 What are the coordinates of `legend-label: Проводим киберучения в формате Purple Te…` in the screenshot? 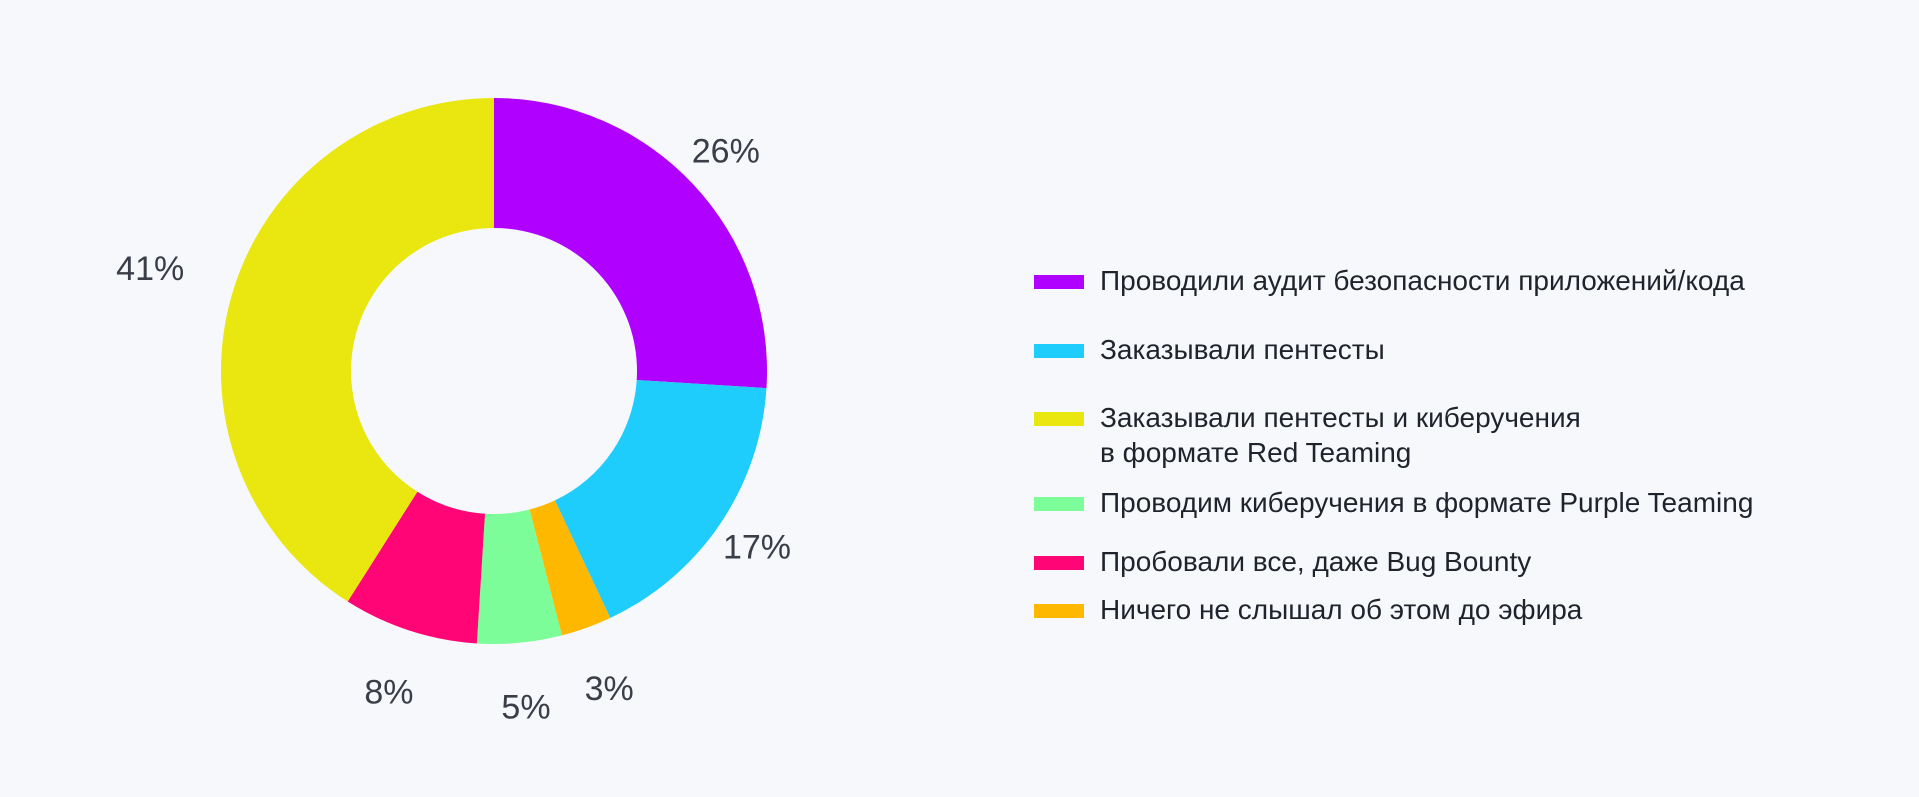 It's located at (1427, 502).